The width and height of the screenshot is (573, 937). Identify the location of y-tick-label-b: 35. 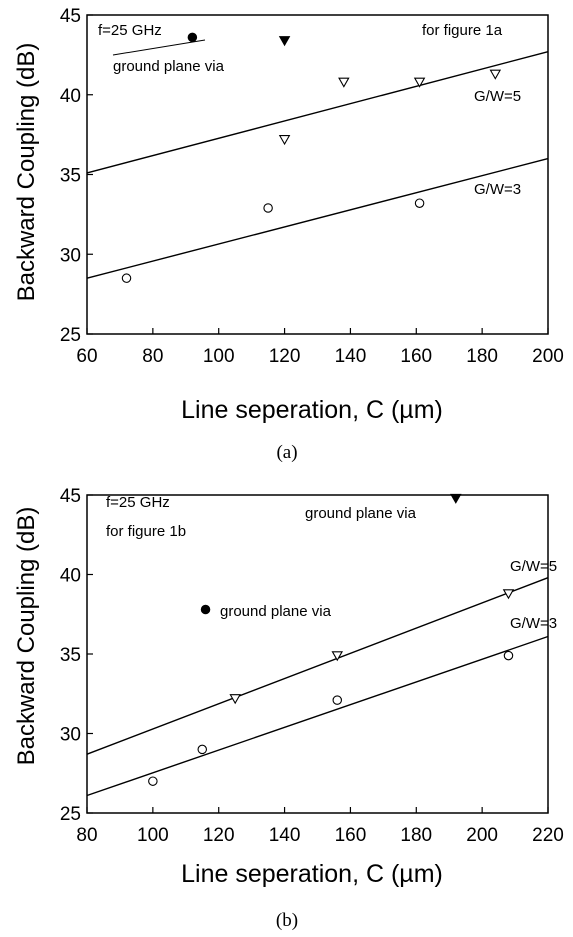
(70, 655).